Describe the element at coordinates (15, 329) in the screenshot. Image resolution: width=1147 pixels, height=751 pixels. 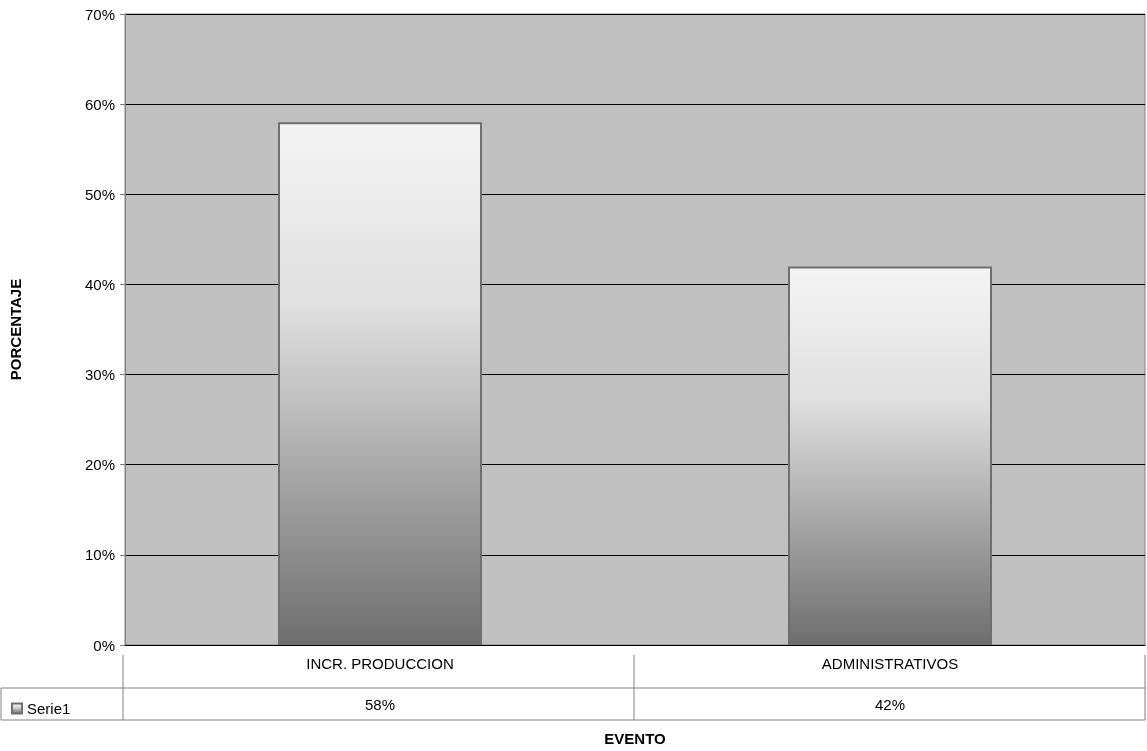
I see `y-axis-title: PORCENTAJE` at that location.